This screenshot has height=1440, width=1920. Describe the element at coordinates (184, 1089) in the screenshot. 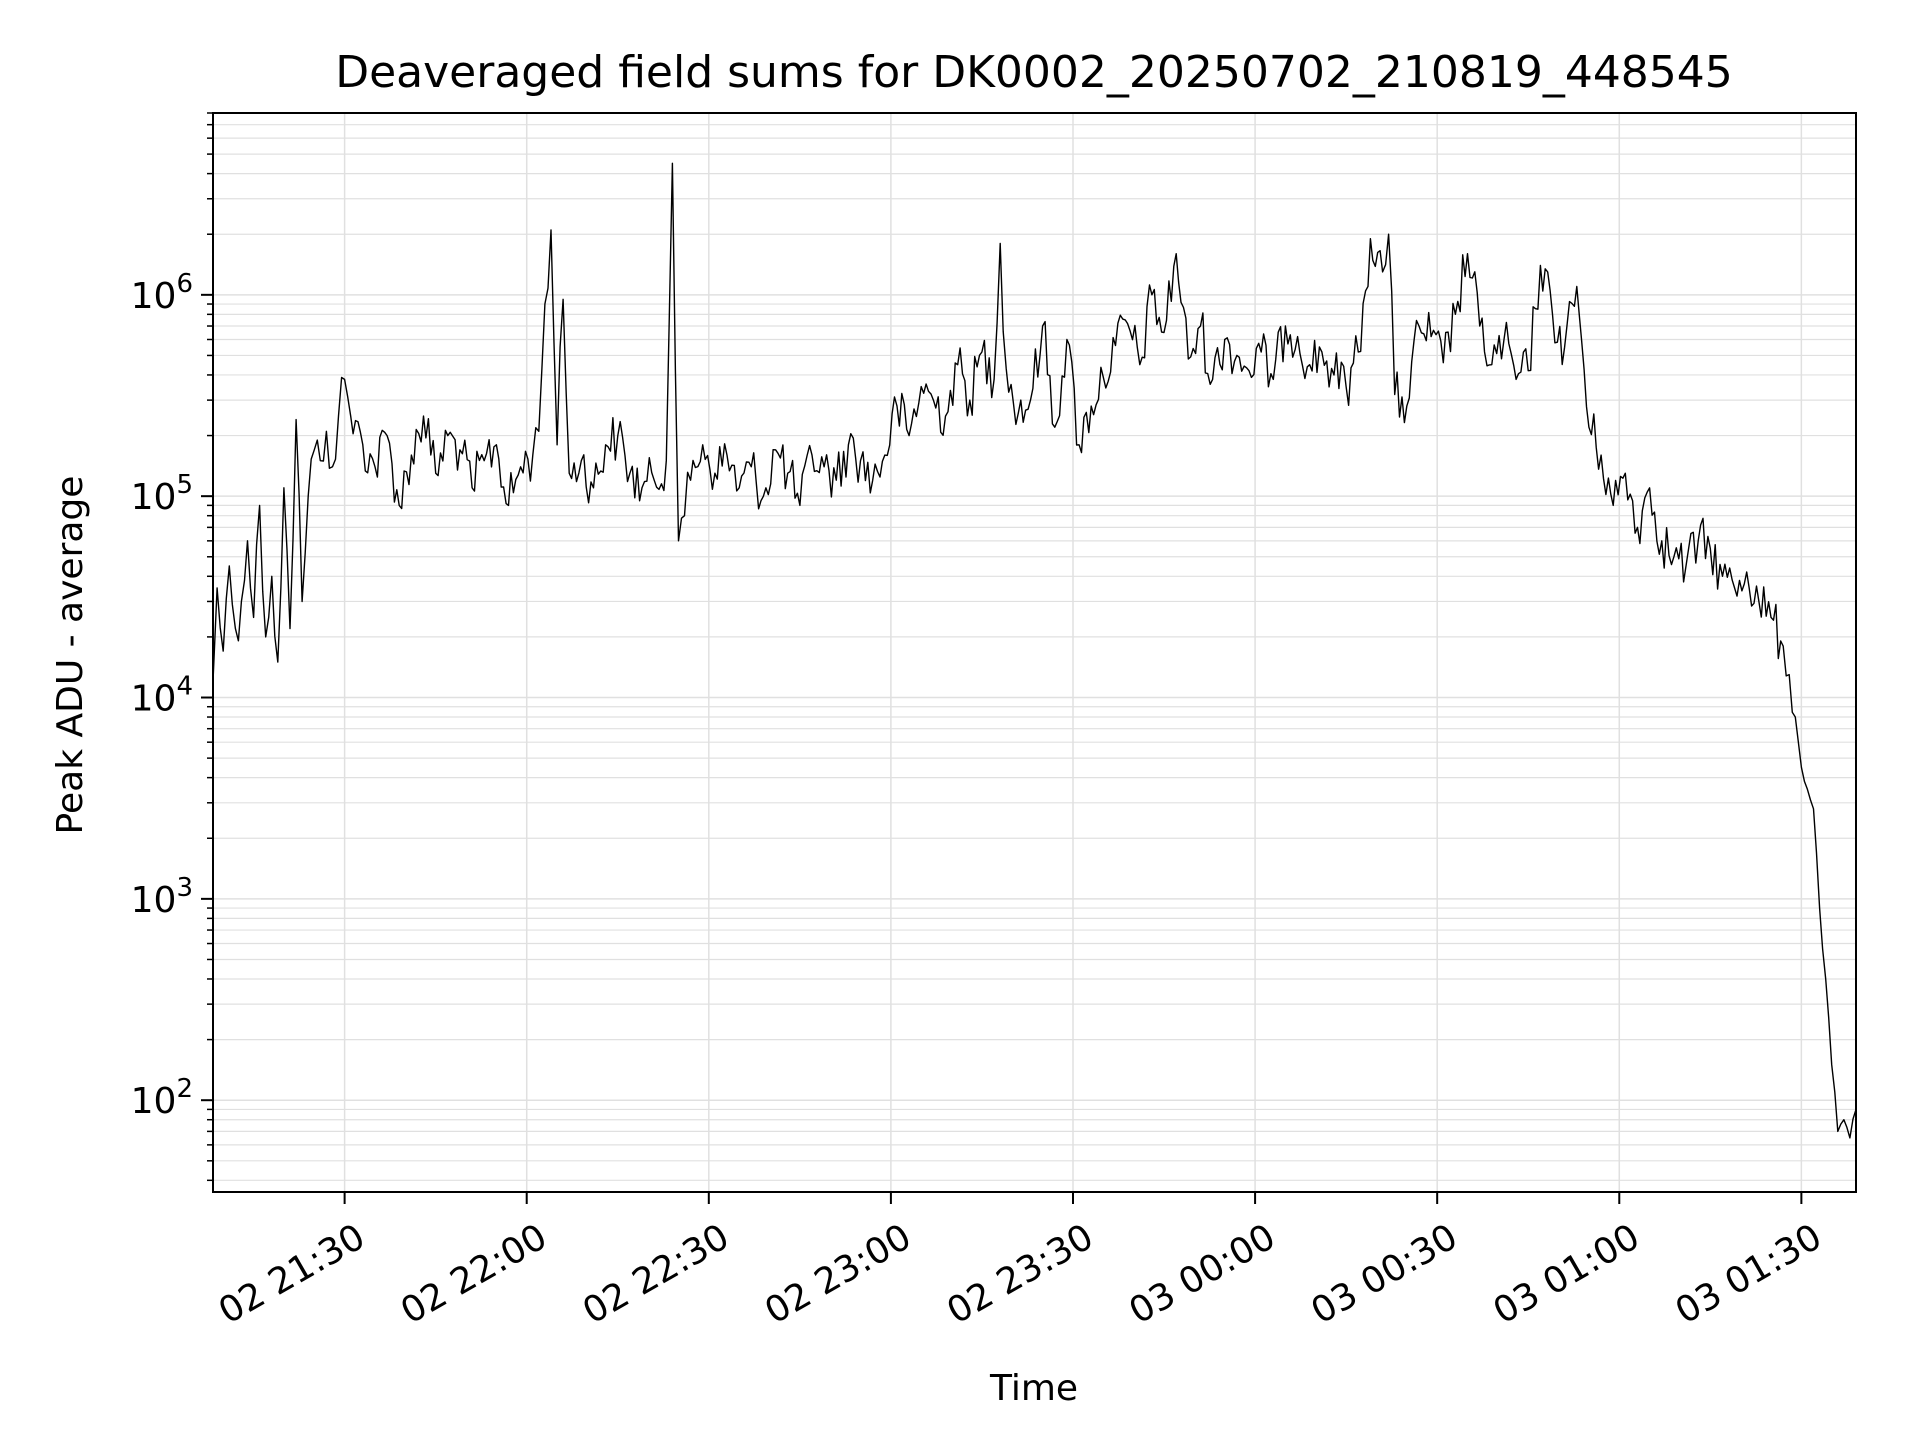

I see `y-tick-exponent: 2` at that location.